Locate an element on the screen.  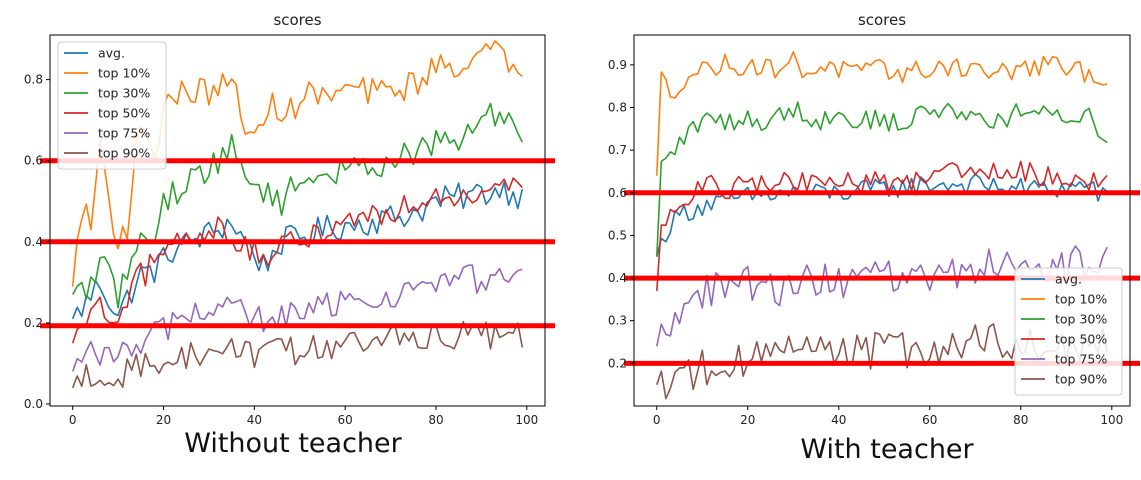
y-tick-label: 0.9 is located at coordinates (617, 65).